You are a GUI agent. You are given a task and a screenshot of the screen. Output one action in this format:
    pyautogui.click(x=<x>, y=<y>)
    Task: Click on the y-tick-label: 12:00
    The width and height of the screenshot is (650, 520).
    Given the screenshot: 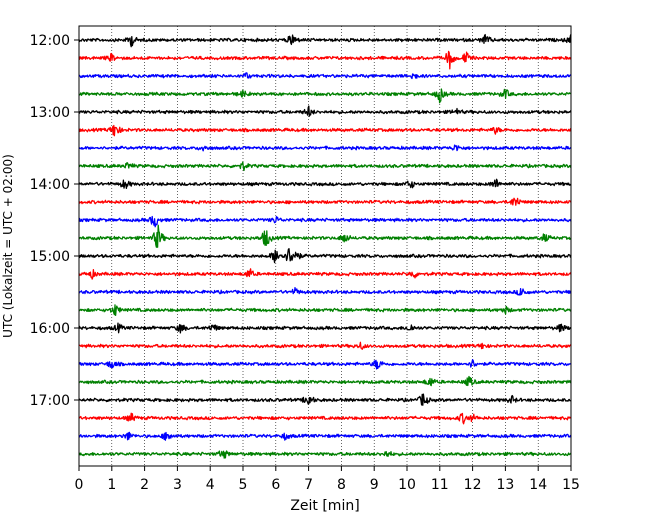 What is the action you would take?
    pyautogui.click(x=50, y=41)
    